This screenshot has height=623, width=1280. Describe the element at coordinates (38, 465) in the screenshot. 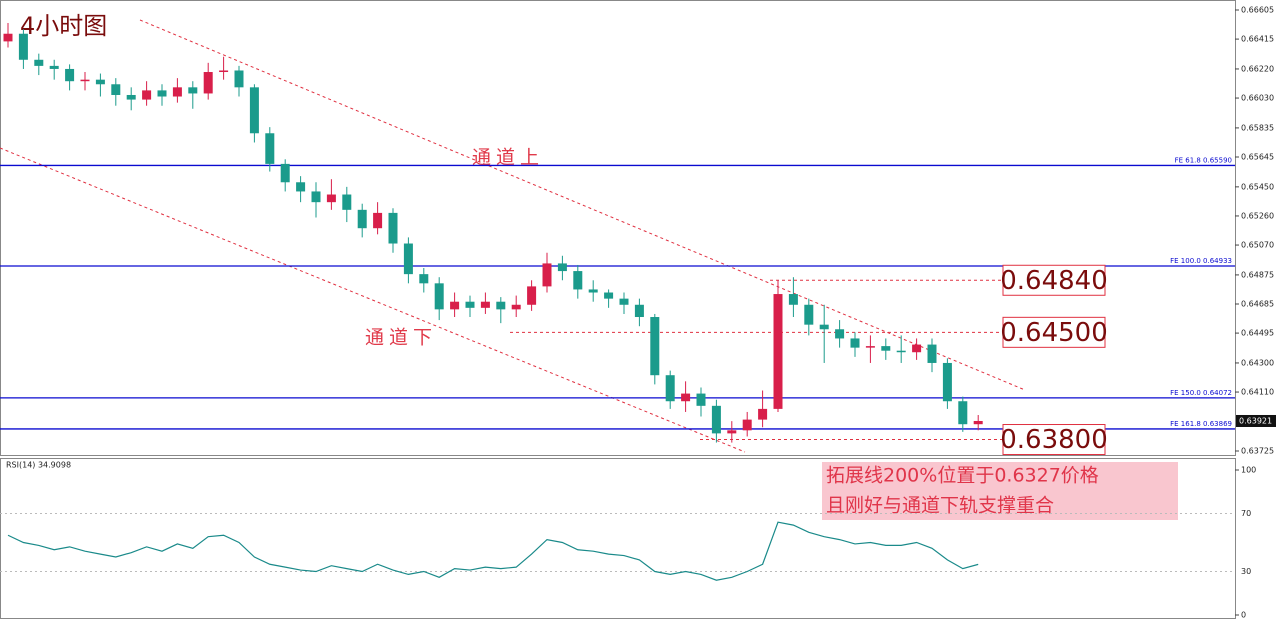

I see `rsi-title: RSI(14) 34.9098` at that location.